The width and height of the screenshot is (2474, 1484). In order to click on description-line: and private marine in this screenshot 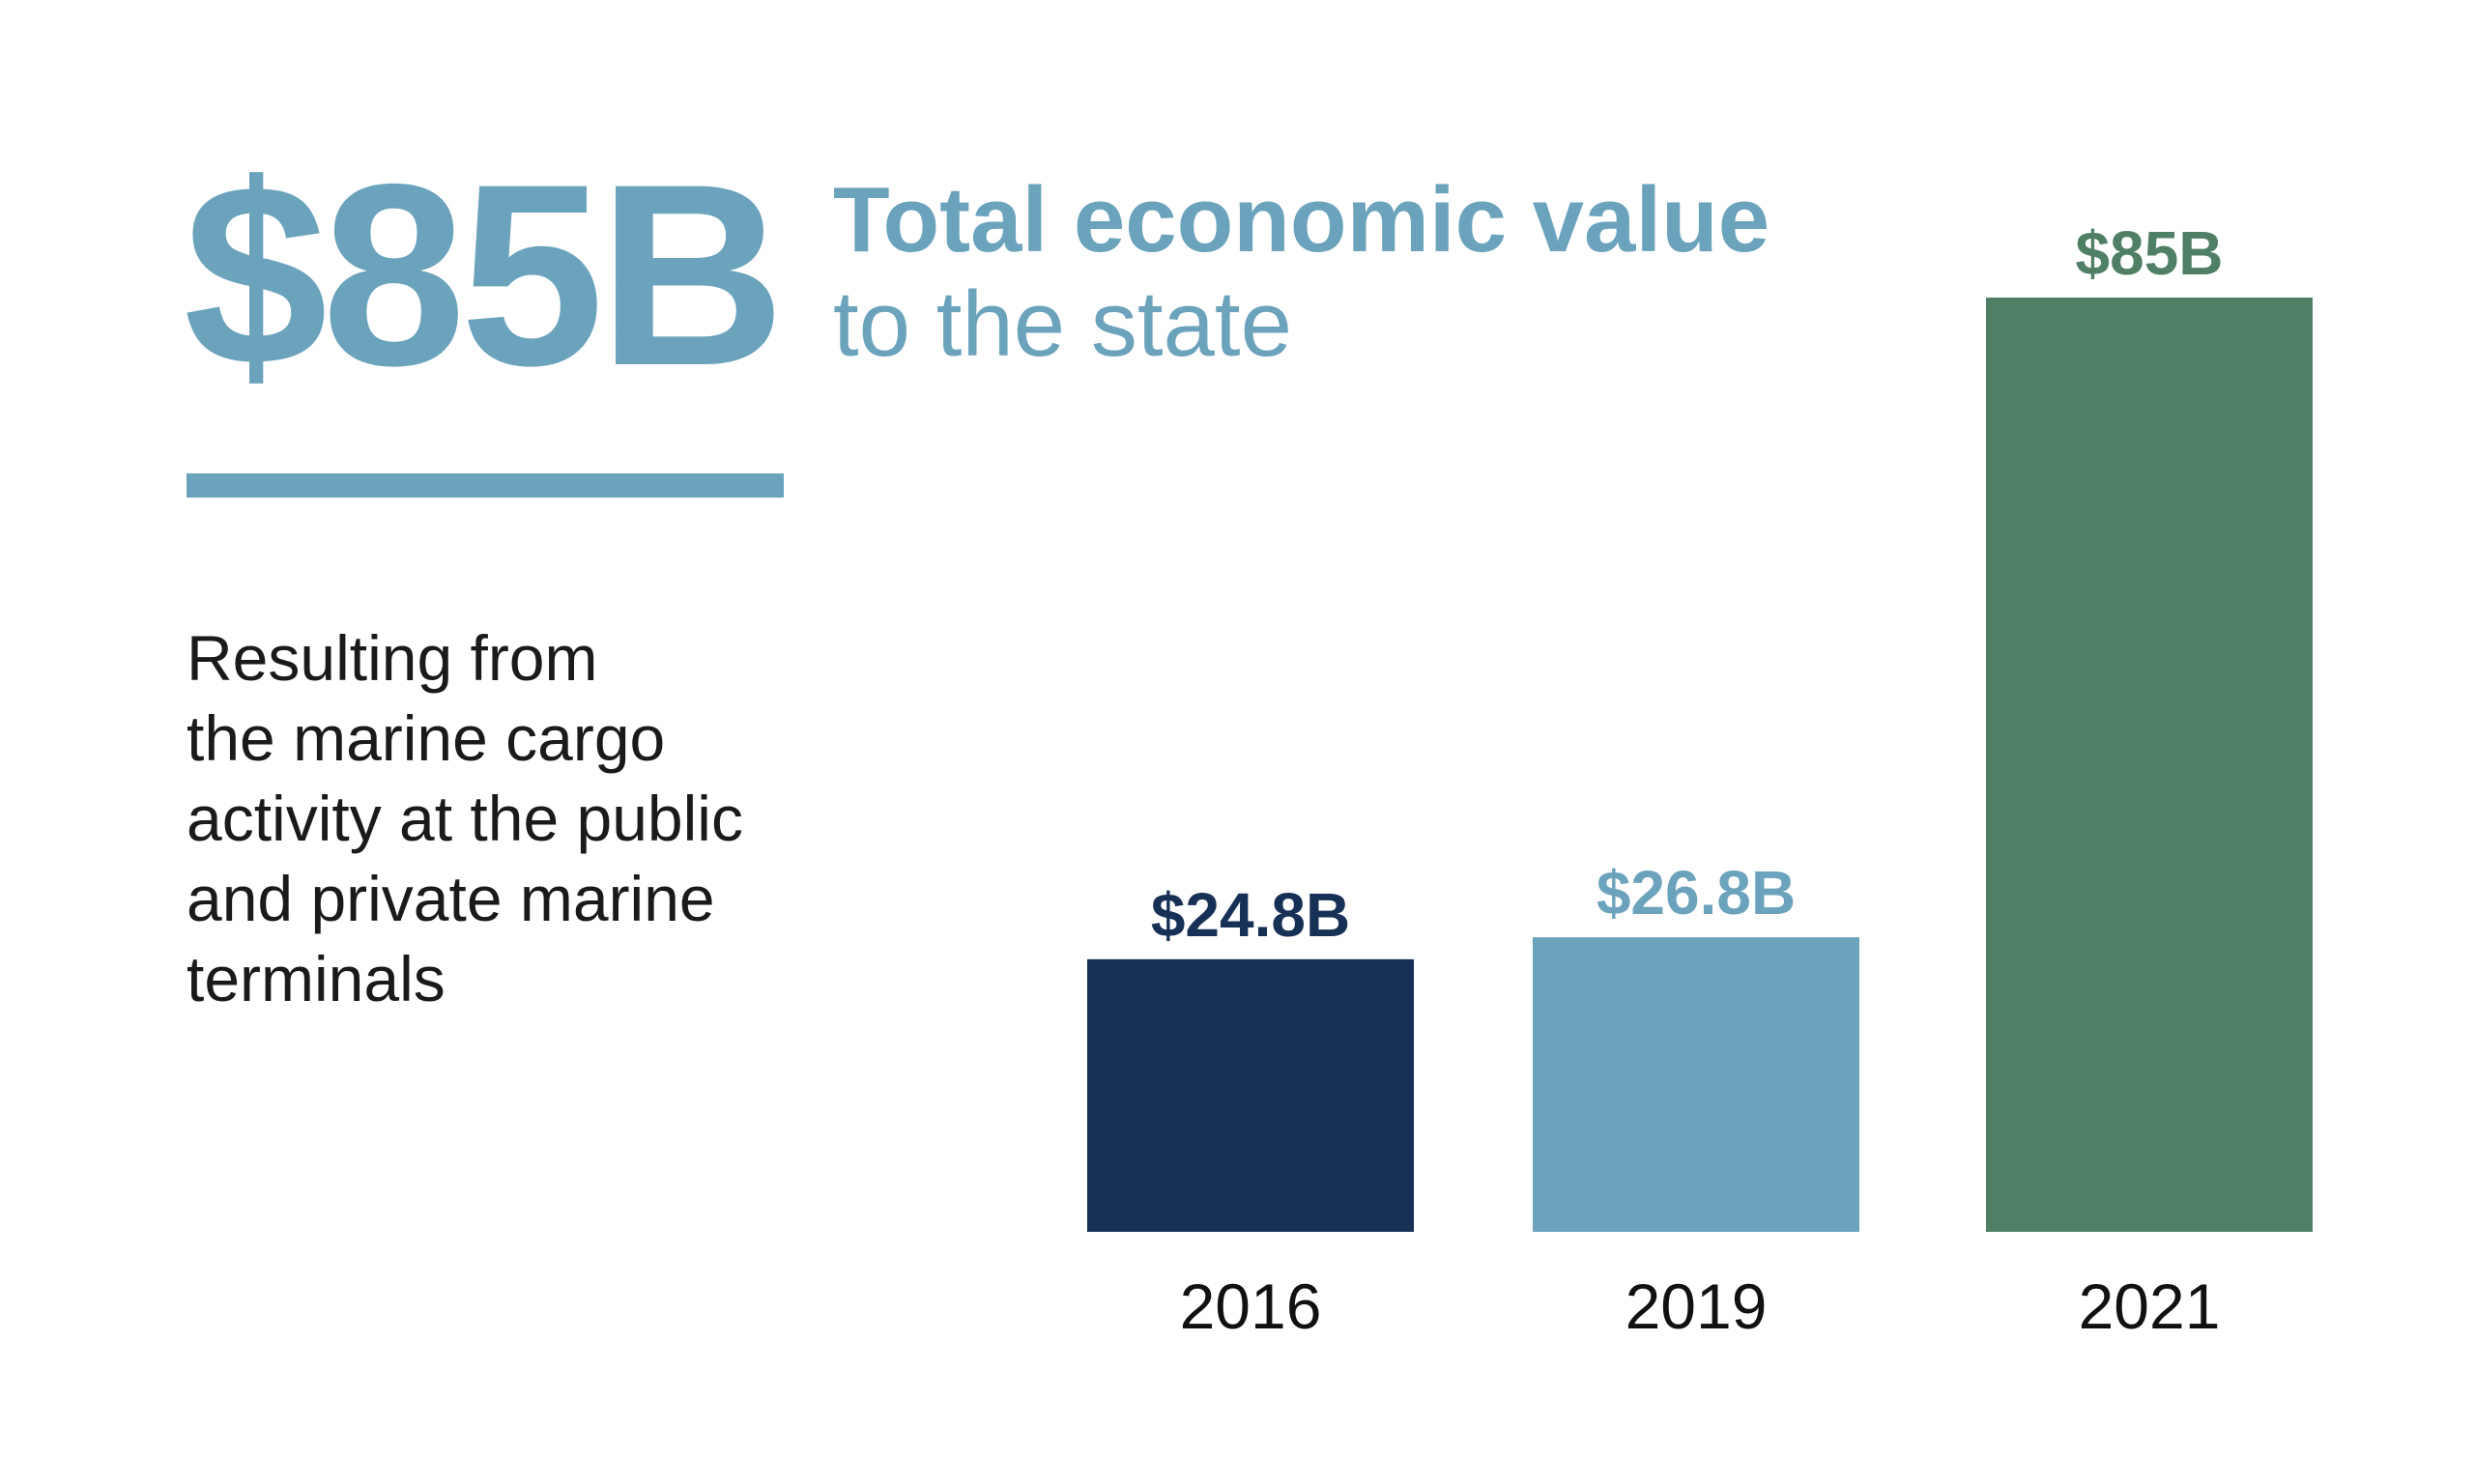, I will do `click(451, 899)`.